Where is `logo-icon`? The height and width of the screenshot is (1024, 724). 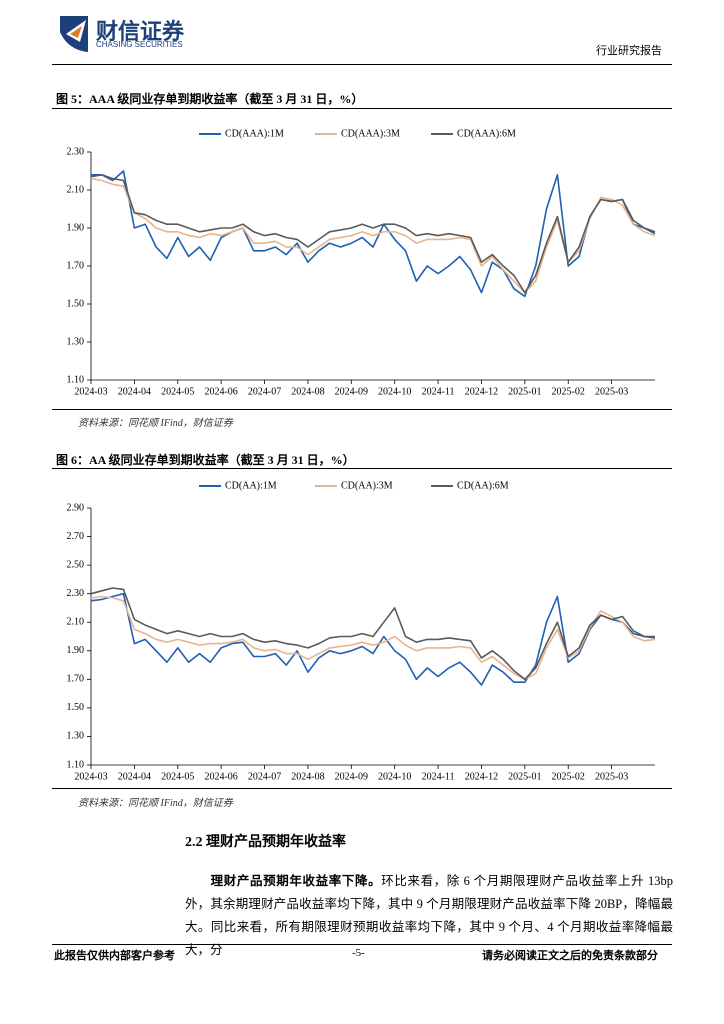
logo-icon is located at coordinates (74, 34).